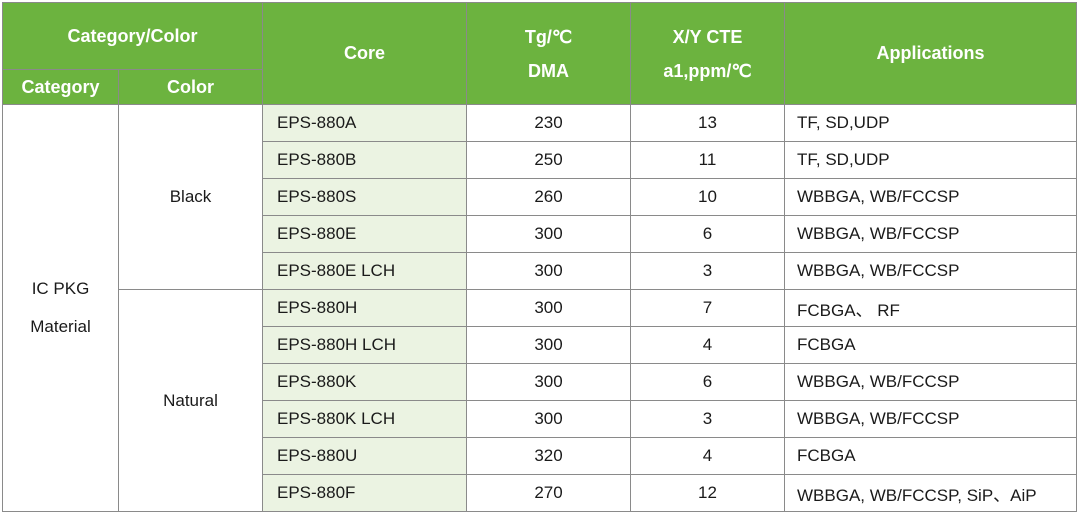 This screenshot has height=520, width=1080. What do you see at coordinates (548, 36) in the screenshot?
I see `header-tg-line1: Tg/℃` at bounding box center [548, 36].